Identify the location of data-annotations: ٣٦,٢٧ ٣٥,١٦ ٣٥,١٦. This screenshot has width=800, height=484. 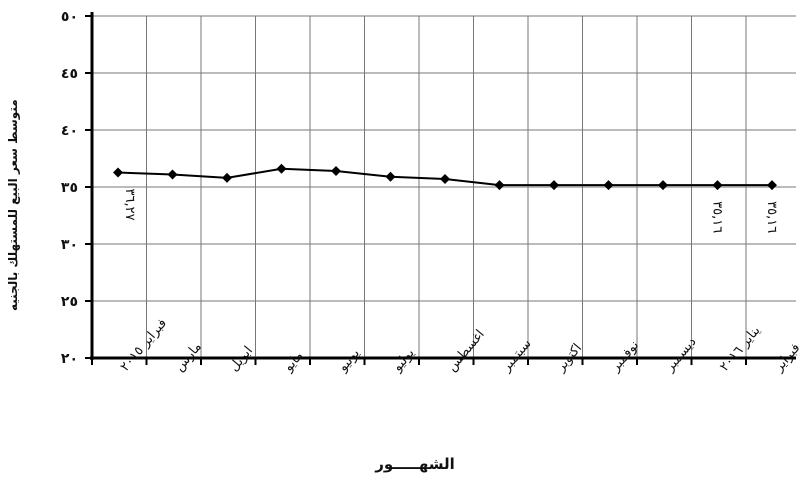
(450, 211).